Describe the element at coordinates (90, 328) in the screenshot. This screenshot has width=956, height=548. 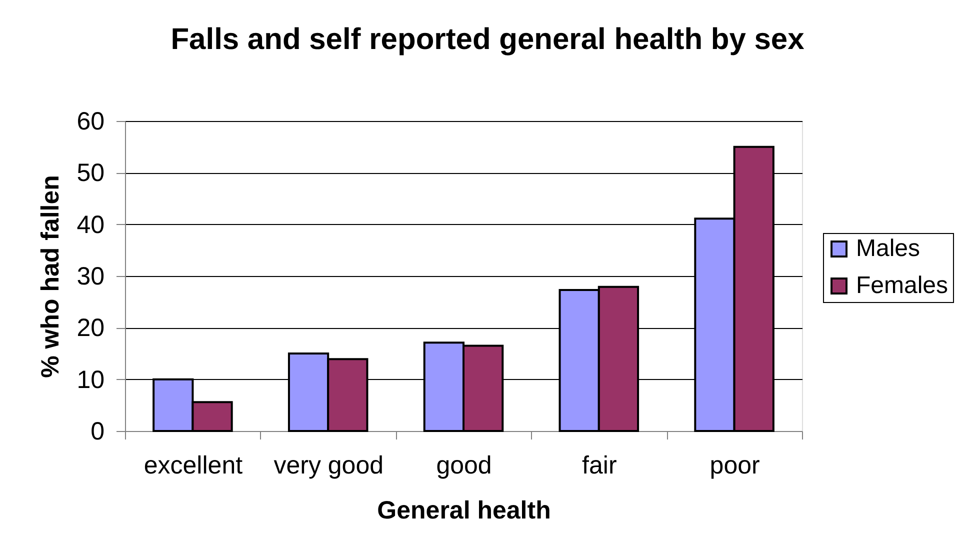
I see `y-tick-label: 20` at that location.